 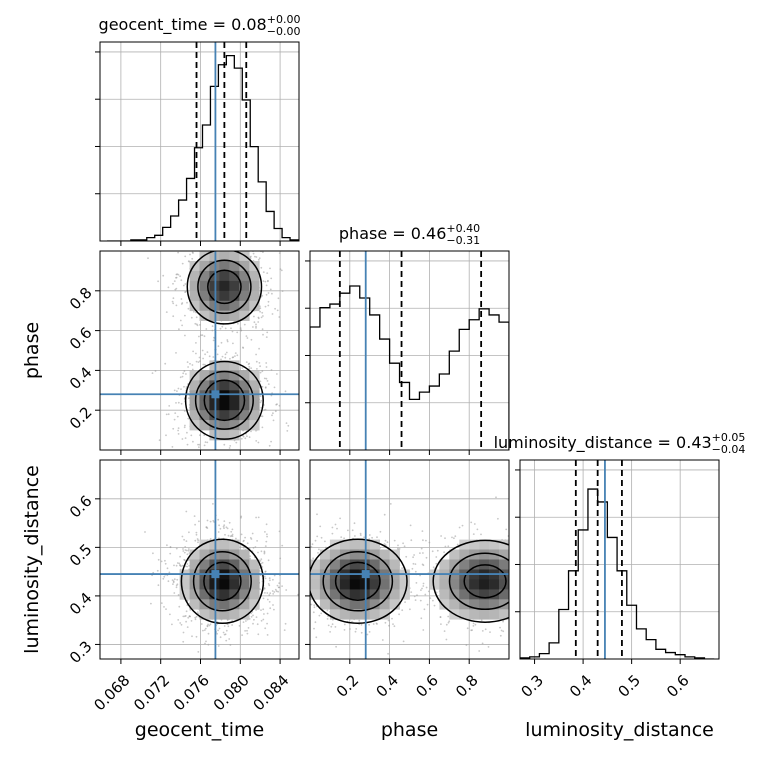 I want to click on y-tick-label: 0.6, so click(x=81, y=507).